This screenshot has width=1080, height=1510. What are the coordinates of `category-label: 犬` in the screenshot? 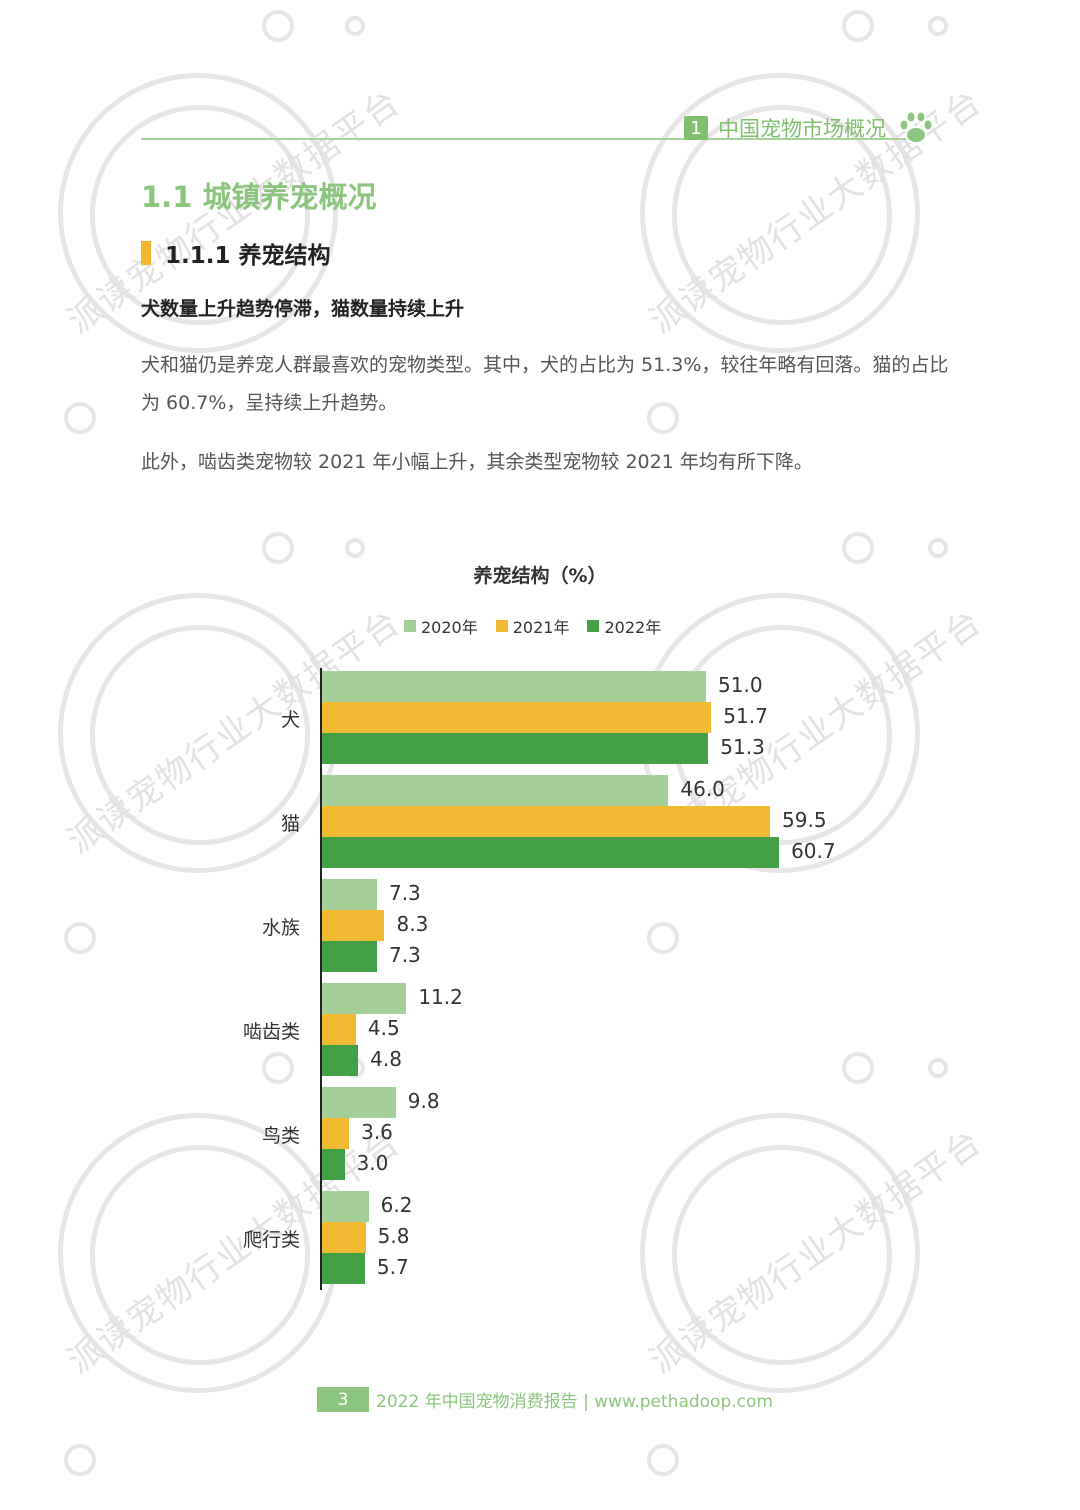 It's located at (290, 719).